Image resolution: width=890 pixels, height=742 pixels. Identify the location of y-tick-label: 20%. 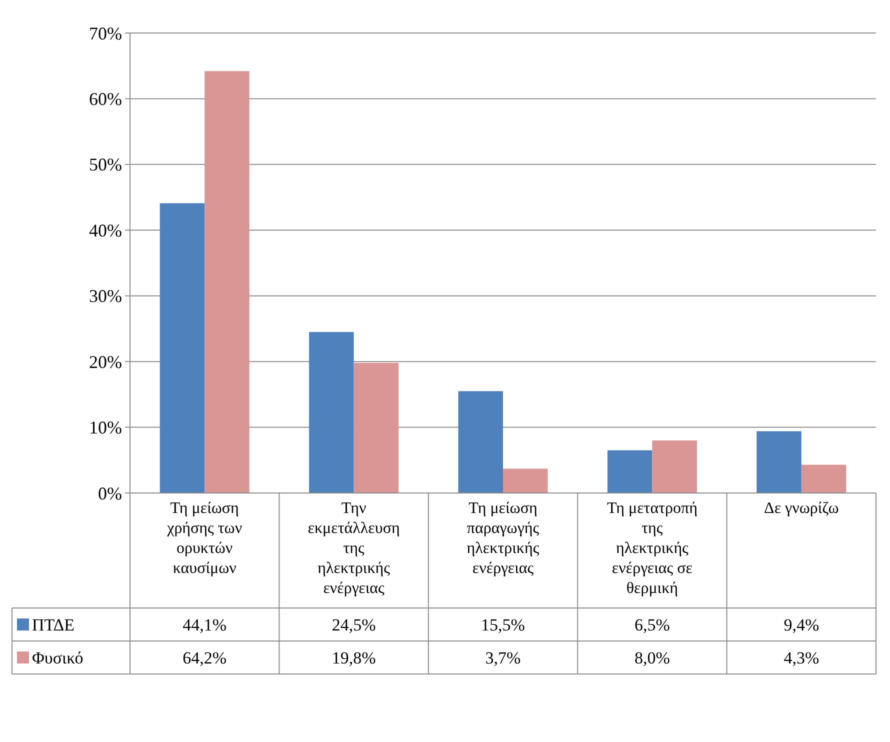
(105, 362).